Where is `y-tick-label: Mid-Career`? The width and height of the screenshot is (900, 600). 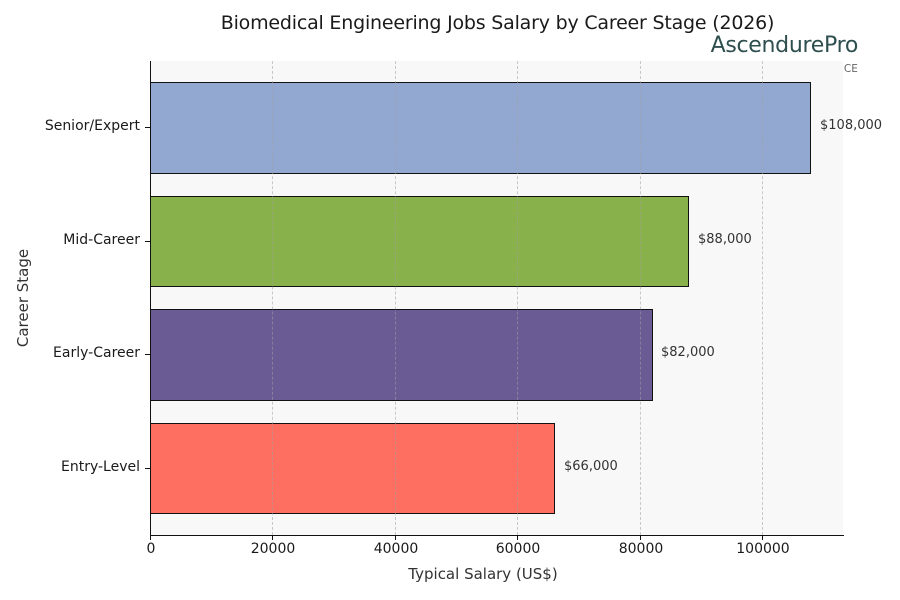 y-tick-label: Mid-Career is located at coordinates (101, 240).